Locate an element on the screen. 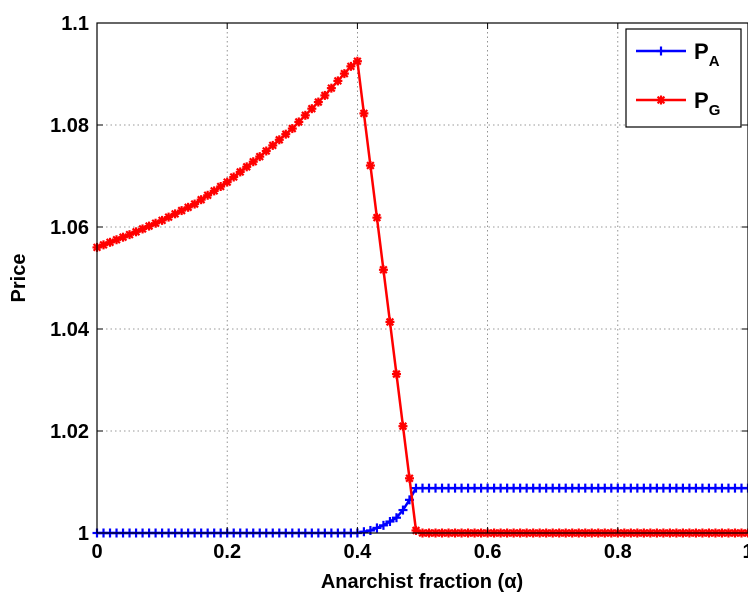 The height and width of the screenshot is (595, 748). y-tick-label: 1 is located at coordinates (83, 534).